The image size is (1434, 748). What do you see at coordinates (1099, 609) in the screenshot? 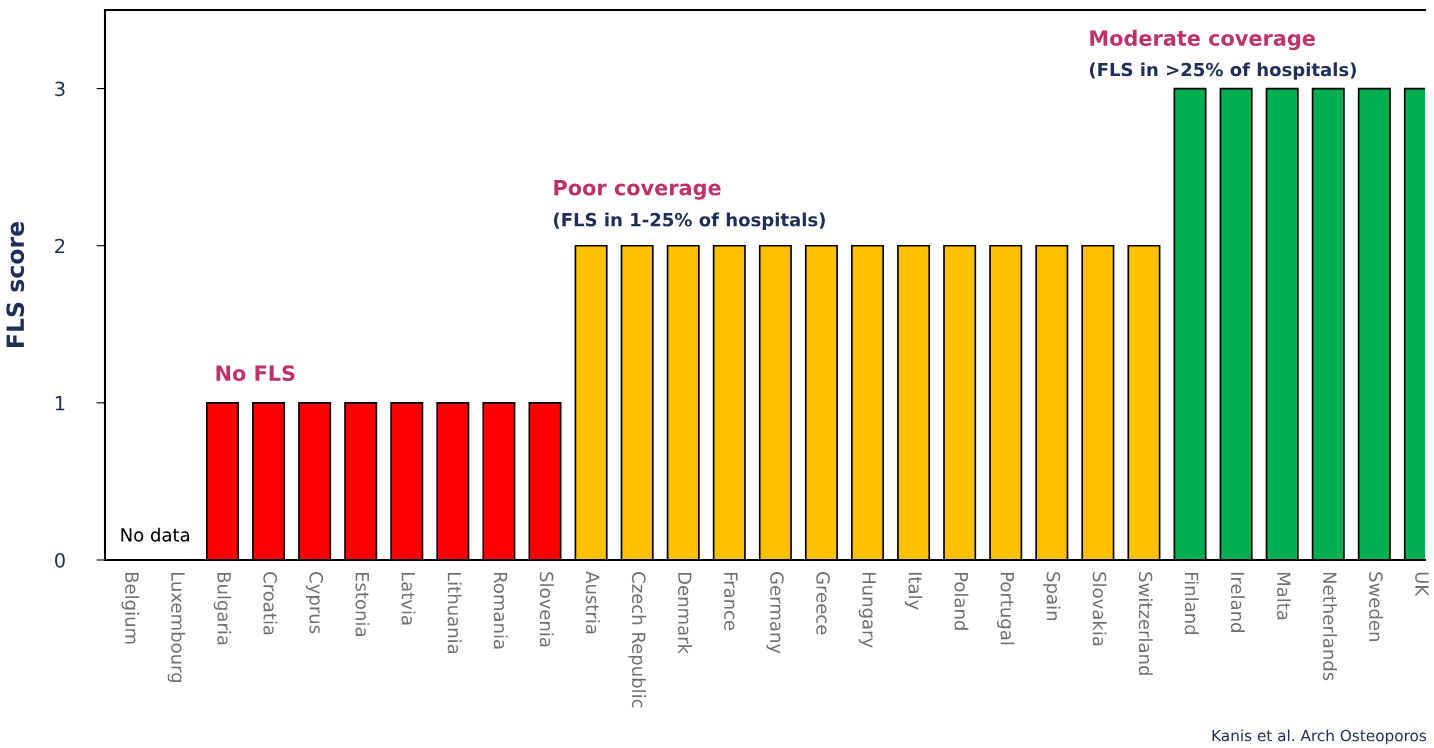
I see `x-tick-label: Slovakia` at bounding box center [1099, 609].